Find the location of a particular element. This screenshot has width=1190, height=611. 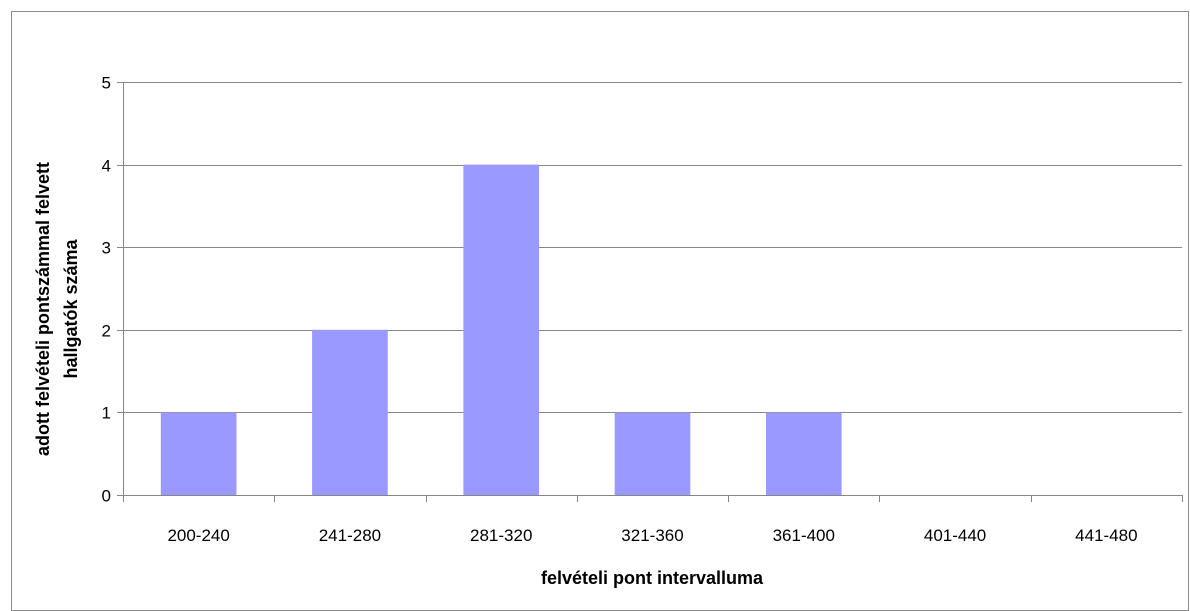

y-axis-title-line-1: adott felvételi pontszámmal felvett is located at coordinates (43, 309).